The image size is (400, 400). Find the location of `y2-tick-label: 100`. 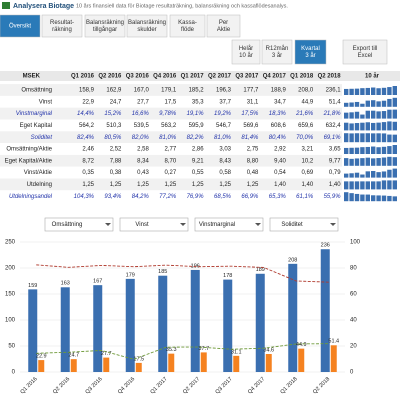

y2-tick-label: 100 is located at coordinates (355, 243).